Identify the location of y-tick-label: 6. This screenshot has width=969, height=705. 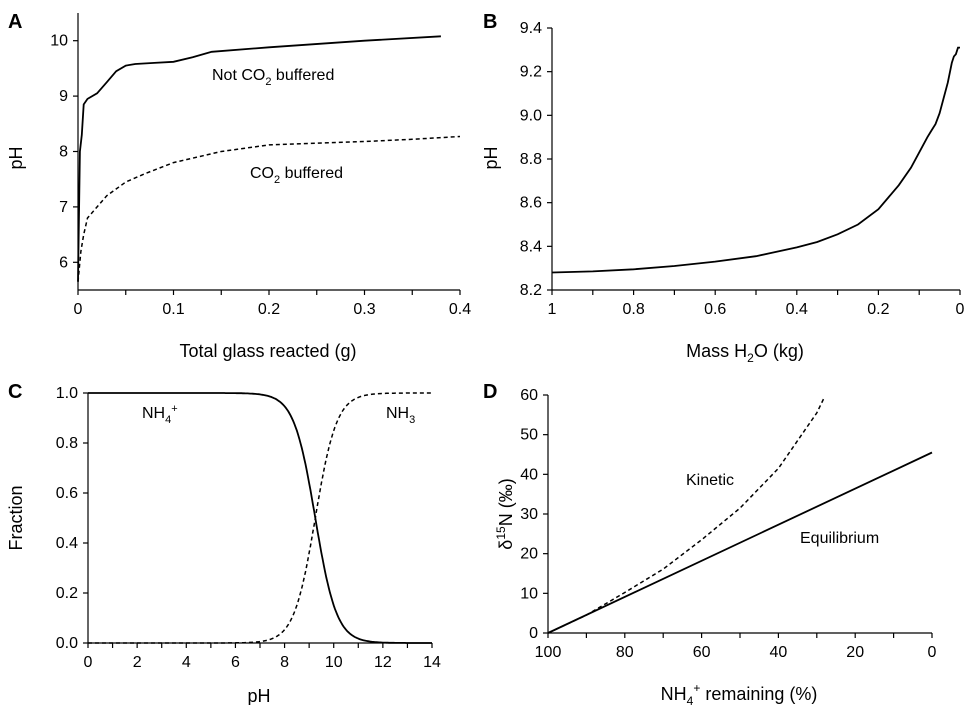
(63, 262).